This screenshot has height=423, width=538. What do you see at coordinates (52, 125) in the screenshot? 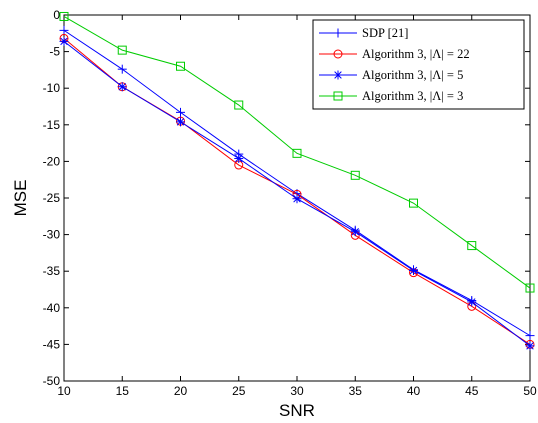
I see `y-tick-label: -15` at bounding box center [52, 125].